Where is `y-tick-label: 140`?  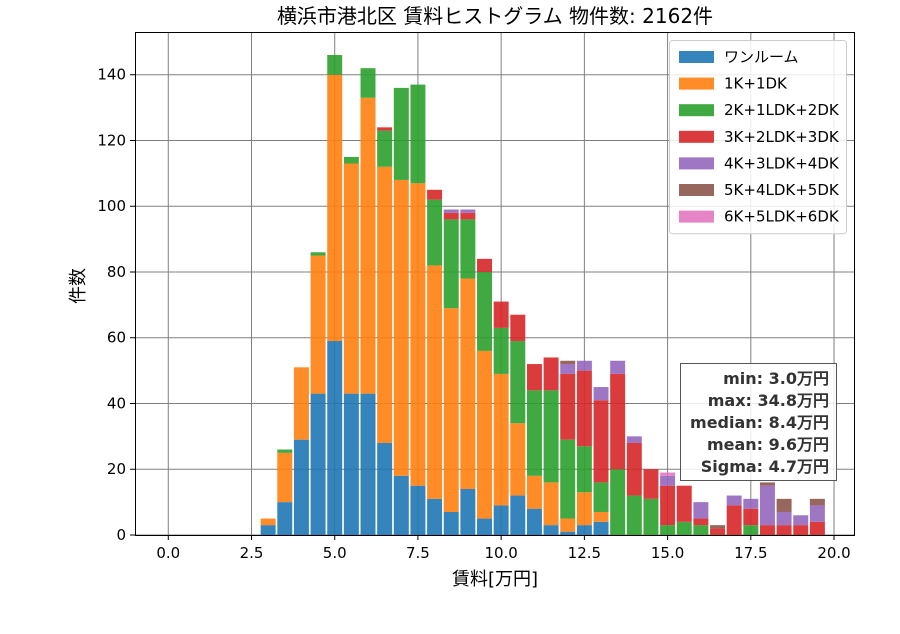 y-tick-label: 140 is located at coordinates (111, 75).